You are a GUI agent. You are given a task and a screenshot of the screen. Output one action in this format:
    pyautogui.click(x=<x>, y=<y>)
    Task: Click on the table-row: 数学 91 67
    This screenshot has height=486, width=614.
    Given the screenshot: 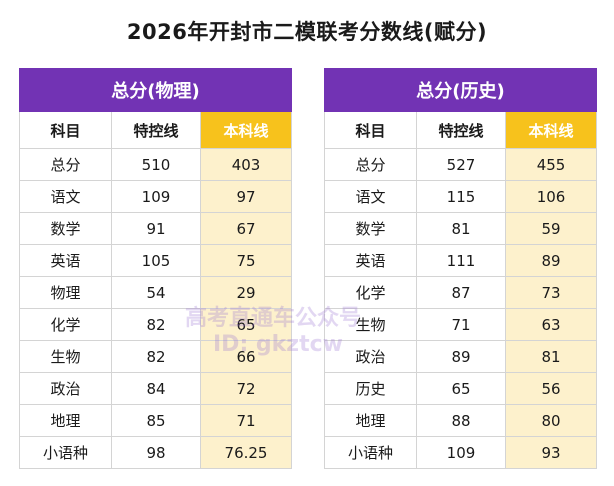 What is the action you would take?
    pyautogui.click(x=156, y=228)
    